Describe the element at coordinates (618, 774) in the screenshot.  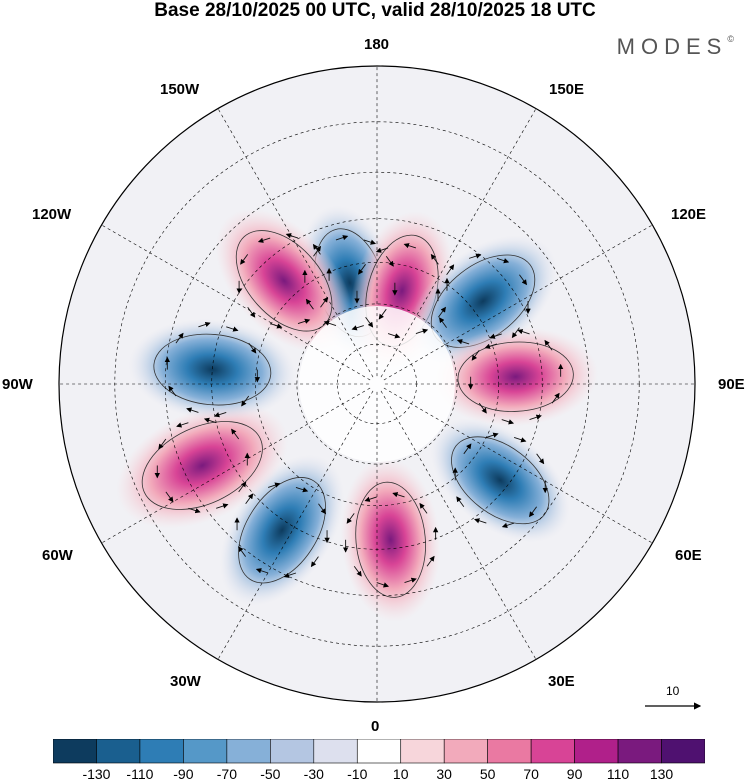
I see `colorbar-tick-label: 110` at that location.